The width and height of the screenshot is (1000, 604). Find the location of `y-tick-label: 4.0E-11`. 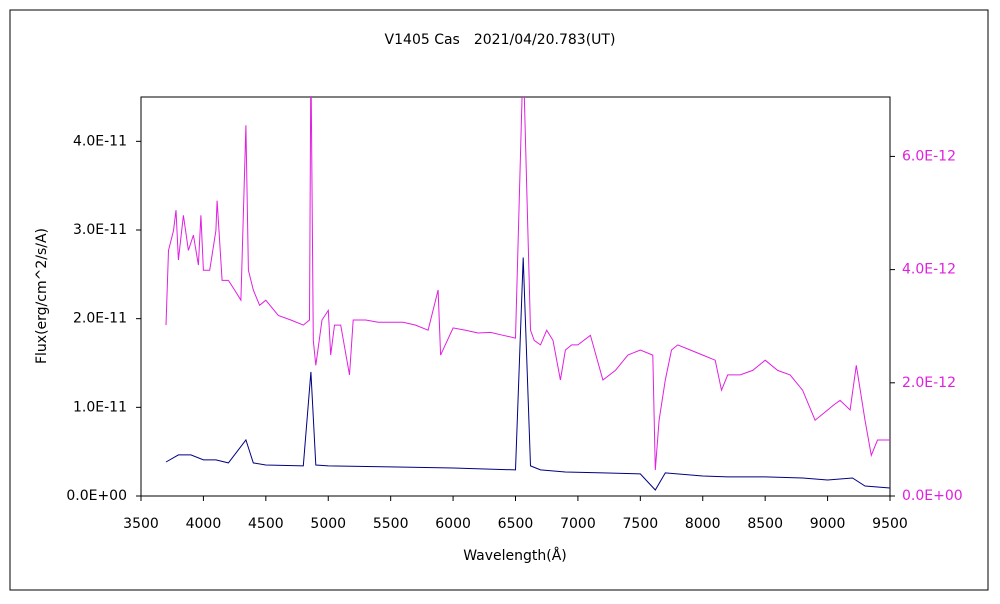

y-tick-label: 4.0E-11 is located at coordinates (100, 141).